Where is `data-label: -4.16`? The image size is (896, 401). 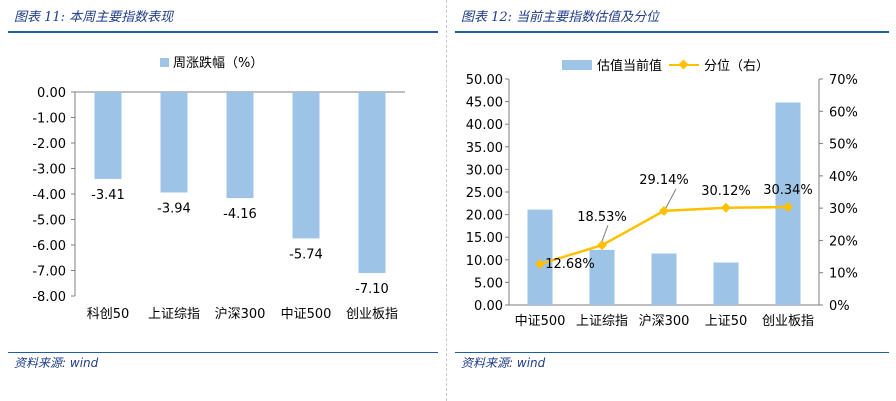
data-label: -4.16 is located at coordinates (240, 214).